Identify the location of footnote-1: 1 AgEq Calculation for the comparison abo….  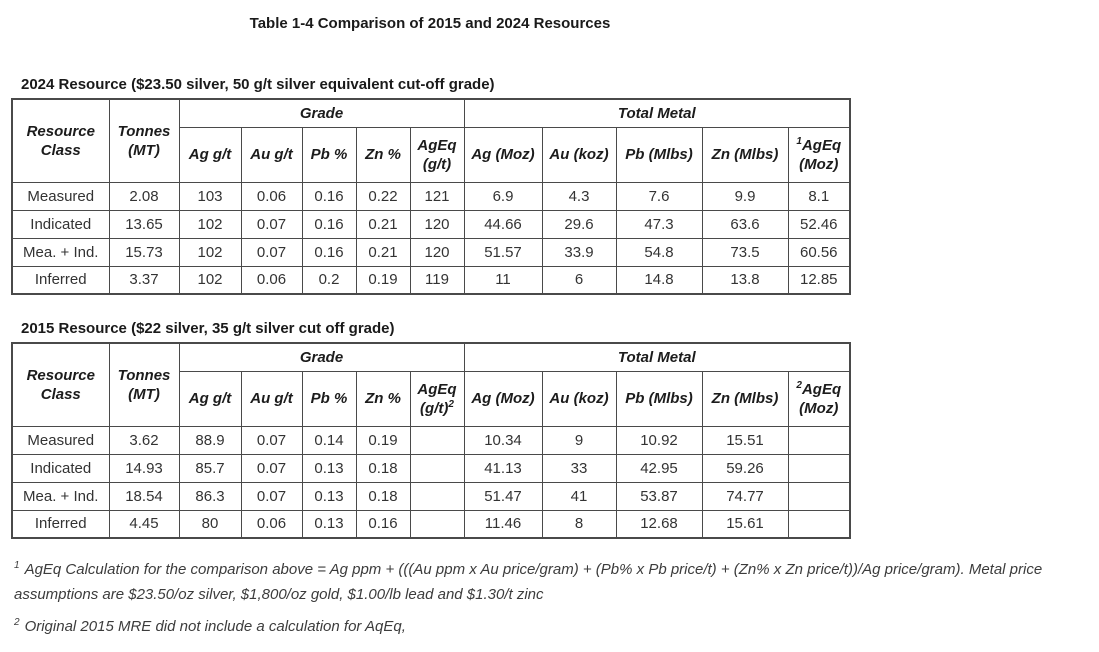
(553, 582).